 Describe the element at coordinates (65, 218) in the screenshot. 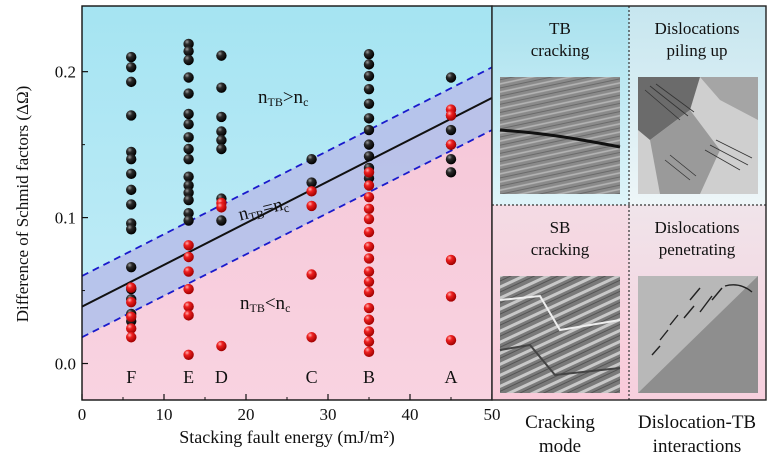

I see `y-tick-label: 0.1` at that location.